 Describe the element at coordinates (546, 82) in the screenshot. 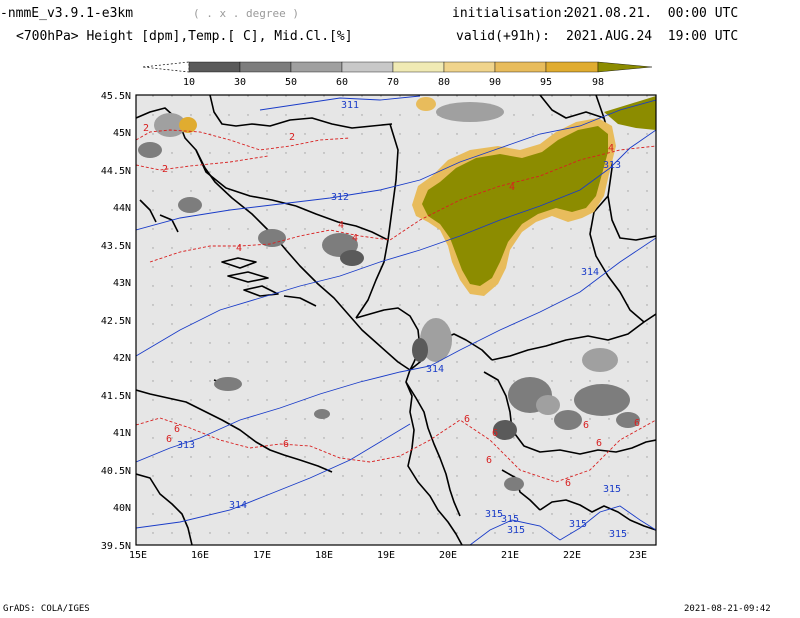

I see `colorbar-label: 95` at that location.